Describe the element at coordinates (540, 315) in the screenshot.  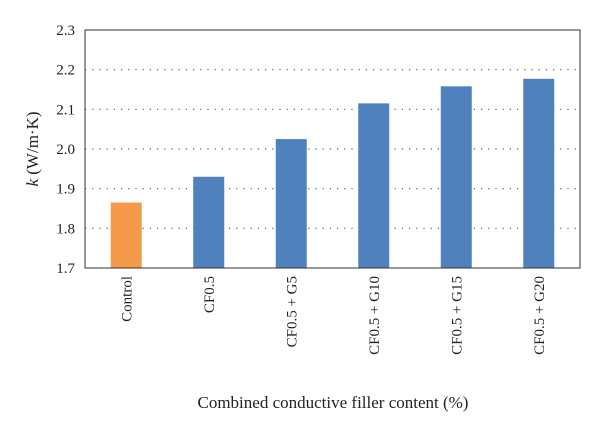
I see `x-tick-label: CF0.5 + G20` at that location.